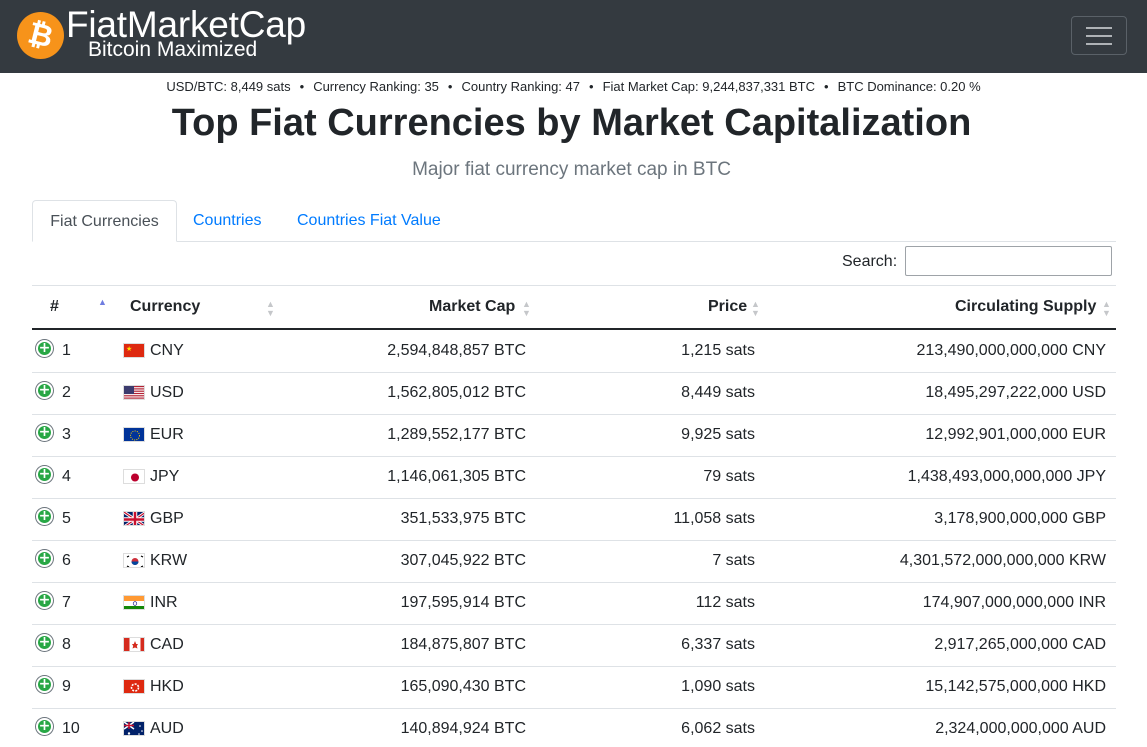  What do you see at coordinates (173, 49) in the screenshot?
I see `brand-tagline: Bitcoin Maximized` at bounding box center [173, 49].